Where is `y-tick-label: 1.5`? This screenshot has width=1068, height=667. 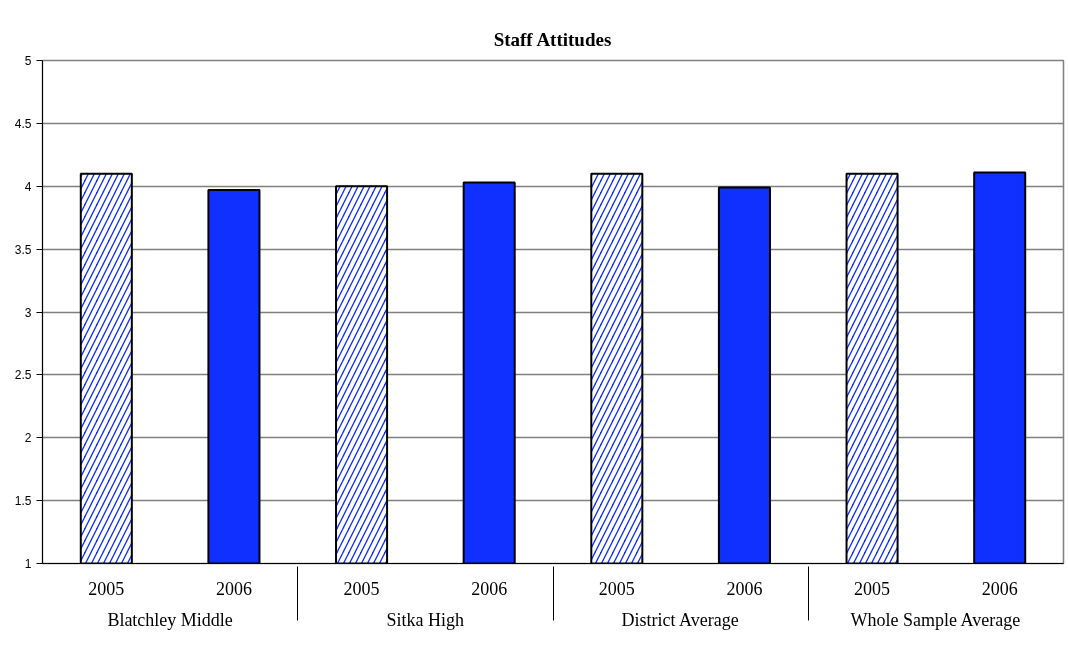 y-tick-label: 1.5 is located at coordinates (23, 501).